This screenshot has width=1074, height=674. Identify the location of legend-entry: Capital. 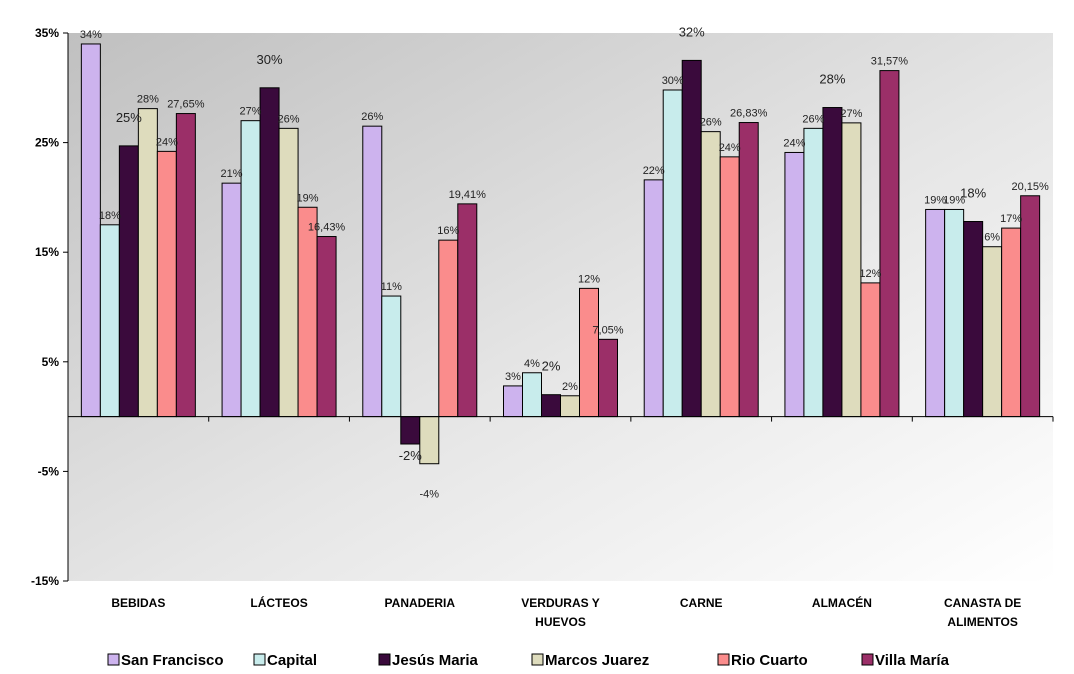
(292, 660).